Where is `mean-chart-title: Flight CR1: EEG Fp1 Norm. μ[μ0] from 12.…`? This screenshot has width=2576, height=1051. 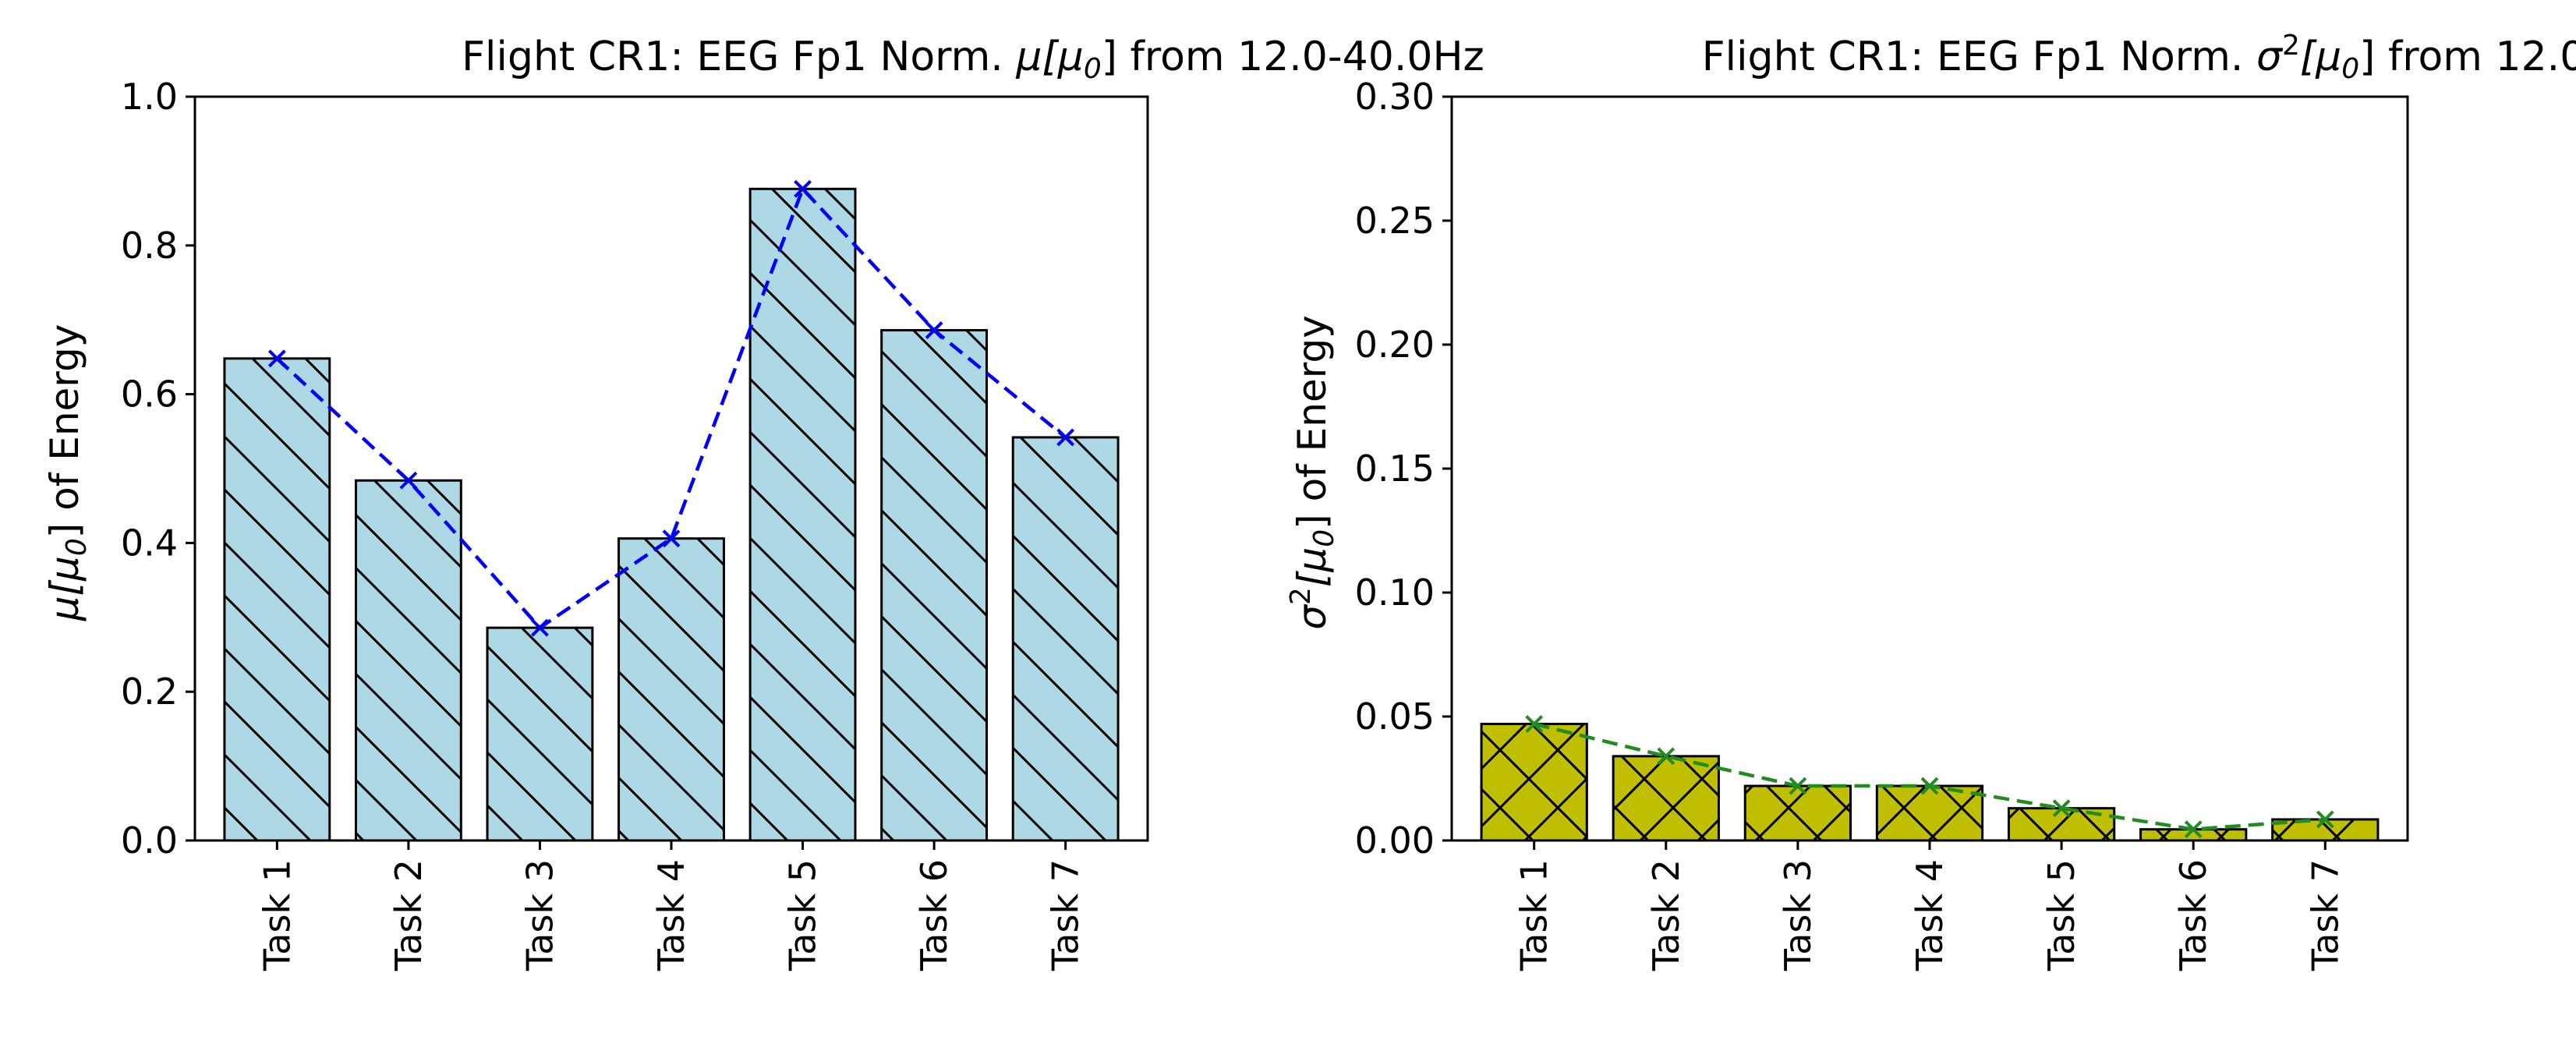 mean-chart-title: Flight CR1: EEG Fp1 Norm. μ[μ0] from 12.… is located at coordinates (973, 60).